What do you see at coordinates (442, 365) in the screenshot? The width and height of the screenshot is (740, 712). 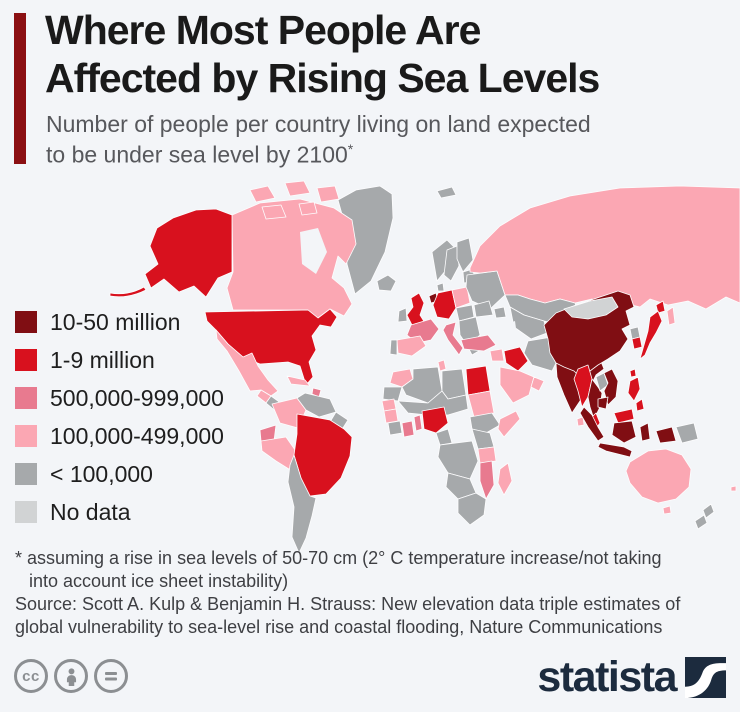 I see `country-tunisia` at bounding box center [442, 365].